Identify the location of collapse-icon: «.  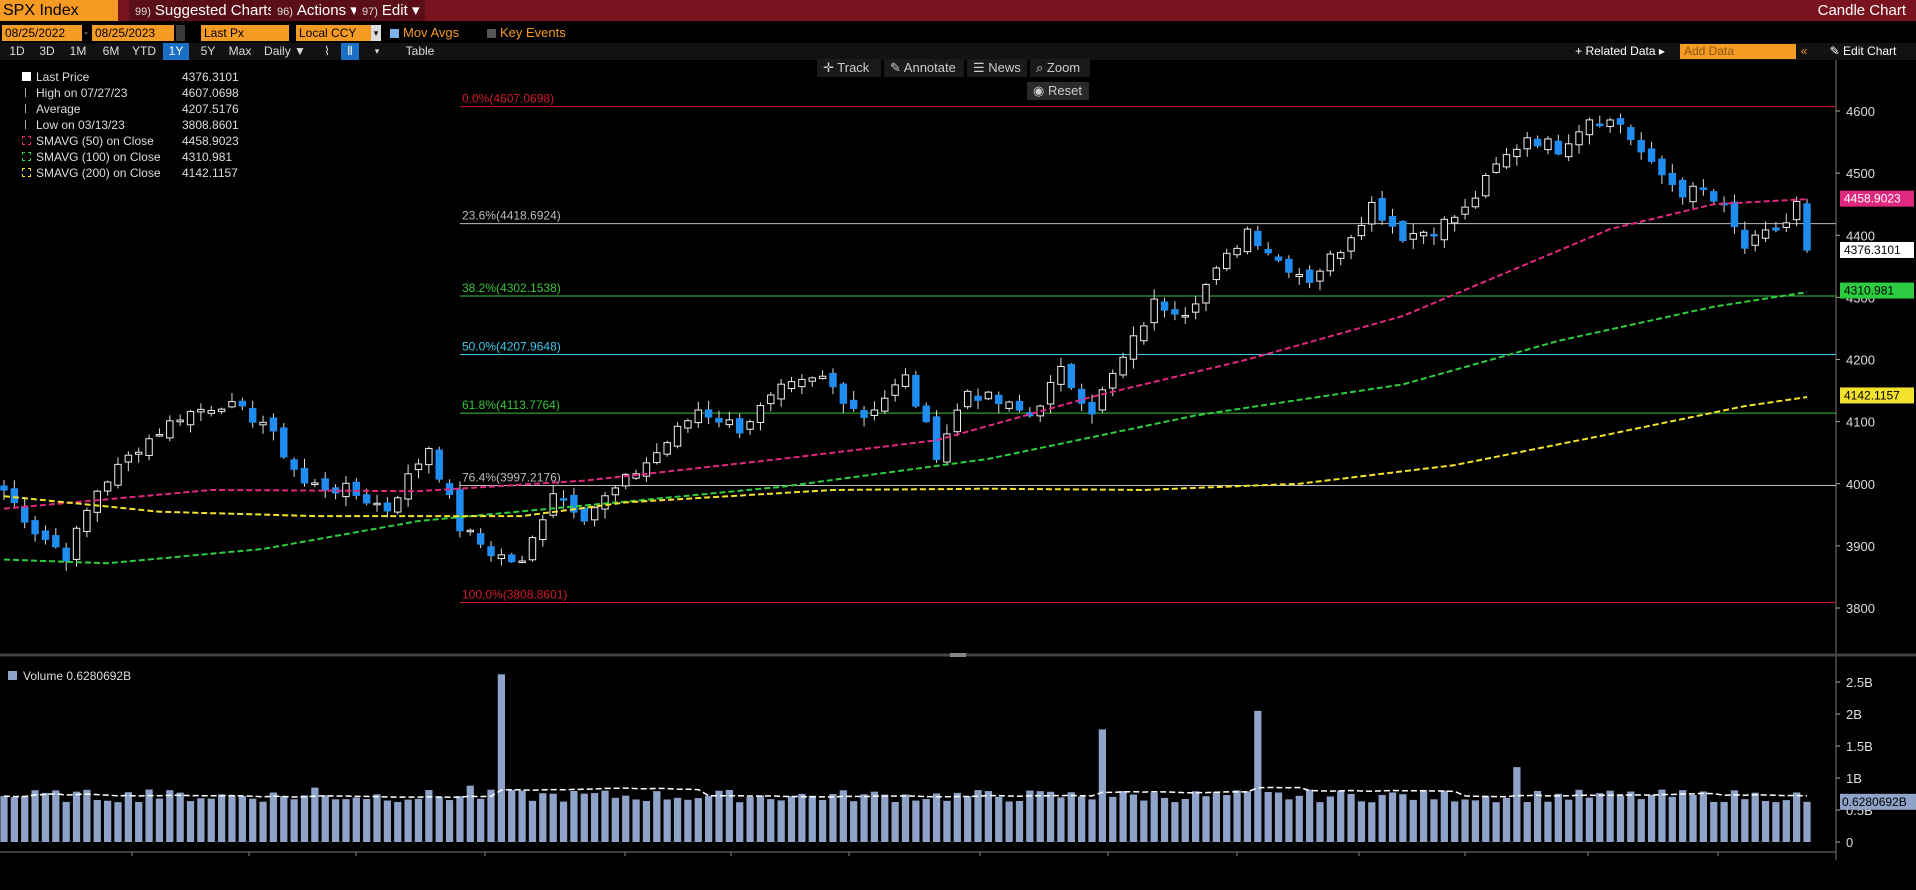
(1804, 51).